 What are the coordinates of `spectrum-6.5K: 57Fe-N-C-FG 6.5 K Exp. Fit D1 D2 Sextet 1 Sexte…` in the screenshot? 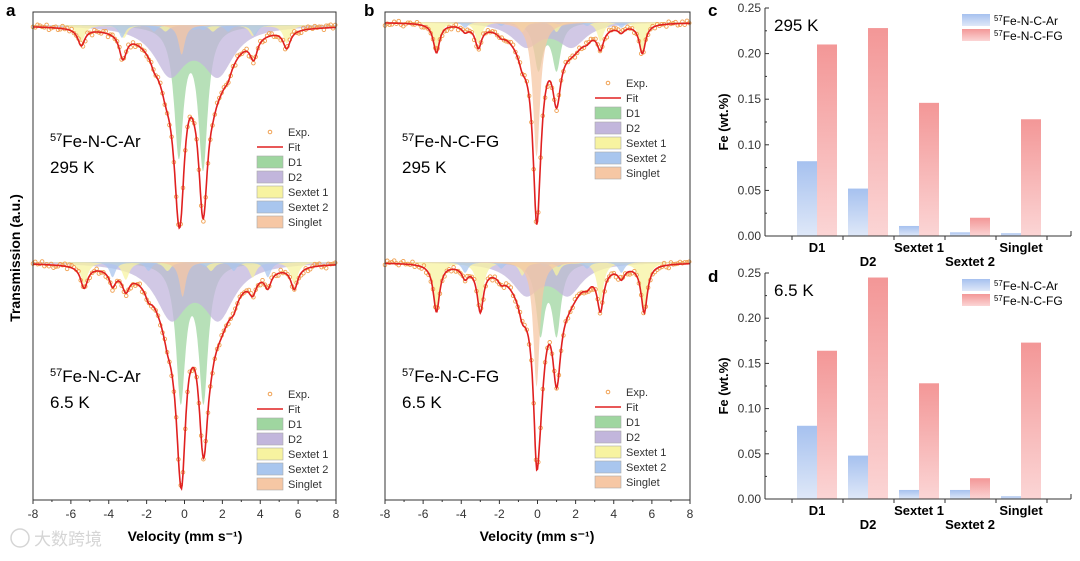 It's located at (537, 373).